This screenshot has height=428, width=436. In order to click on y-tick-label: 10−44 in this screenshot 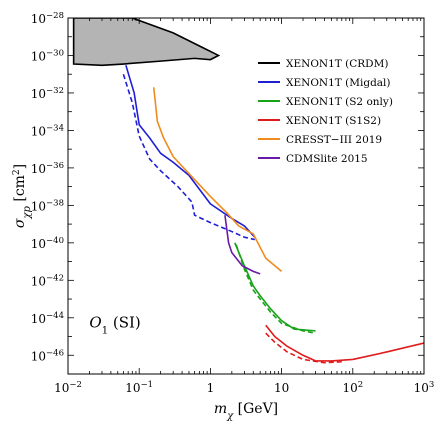, I will do `click(47, 318)`.